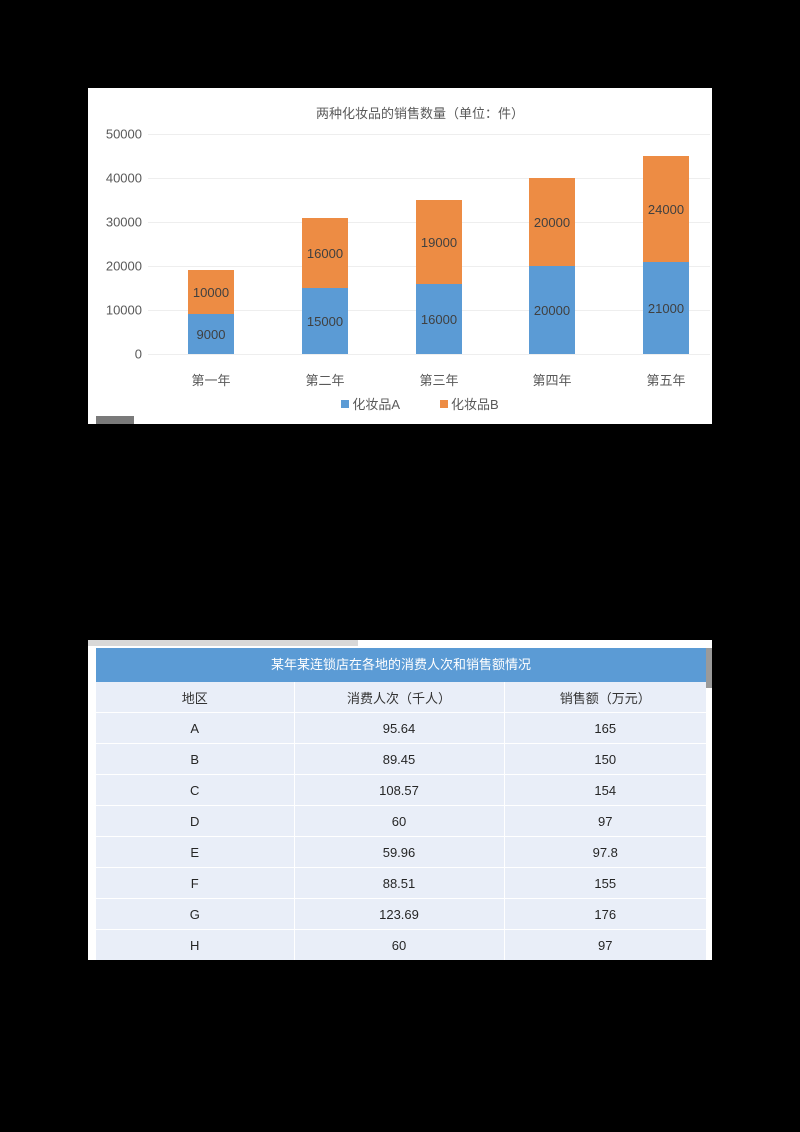 This screenshot has width=800, height=1132. I want to click on legend-label-a: 化妆品A, so click(376, 404).